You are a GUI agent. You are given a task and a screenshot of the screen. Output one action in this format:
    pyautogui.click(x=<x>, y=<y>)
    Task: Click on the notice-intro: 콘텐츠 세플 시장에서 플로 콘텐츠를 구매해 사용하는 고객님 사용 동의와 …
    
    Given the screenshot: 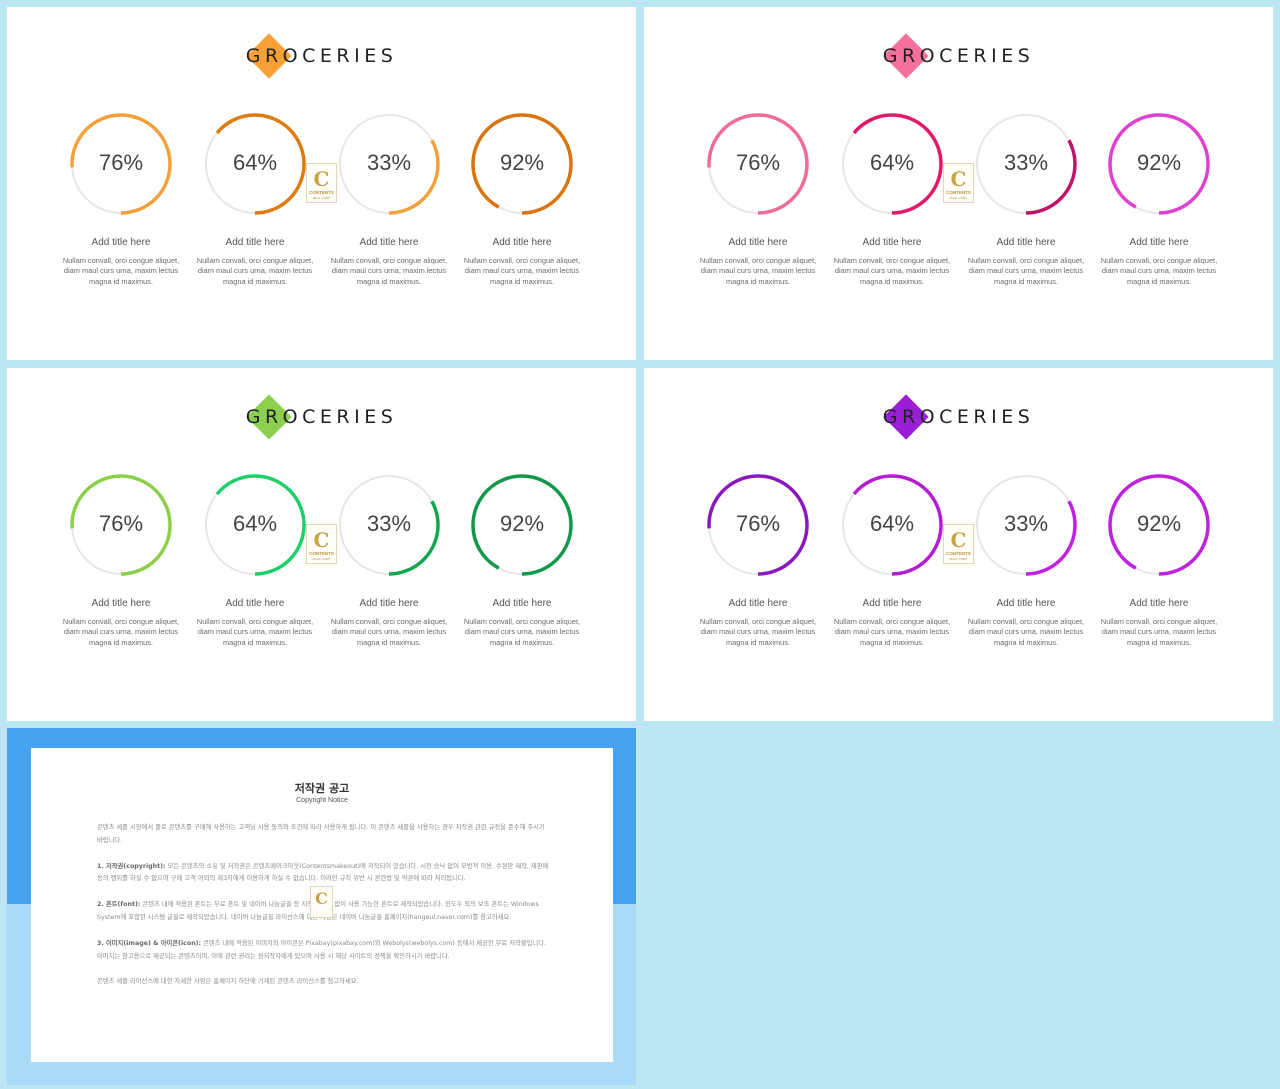 What is the action you would take?
    pyautogui.click(x=321, y=834)
    